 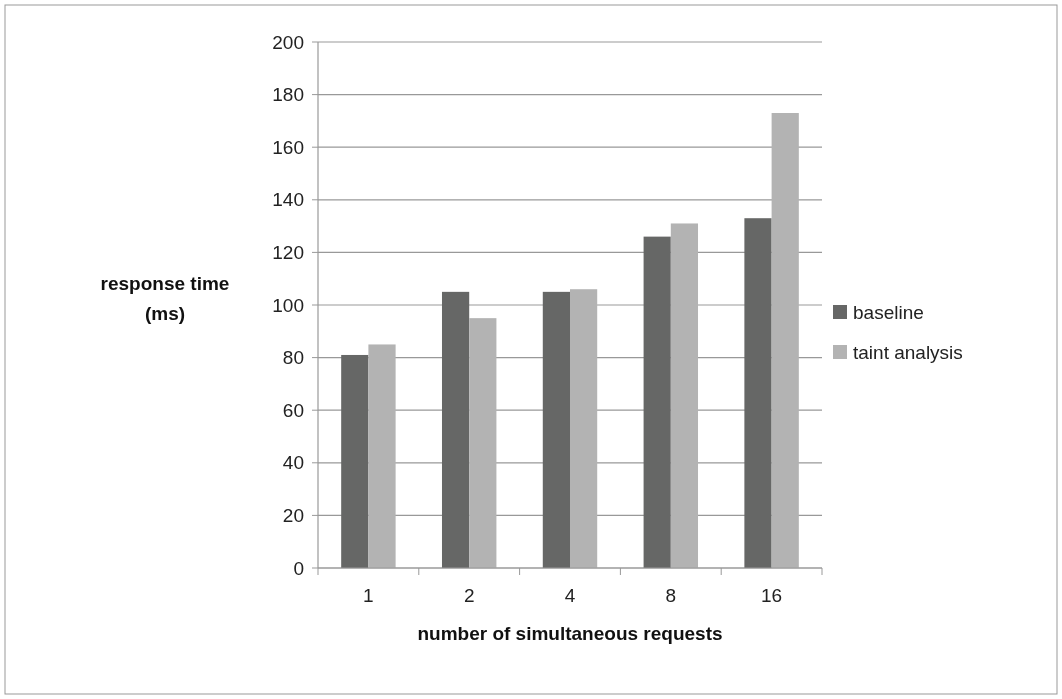 I want to click on y-tick-label: 140, so click(x=288, y=200).